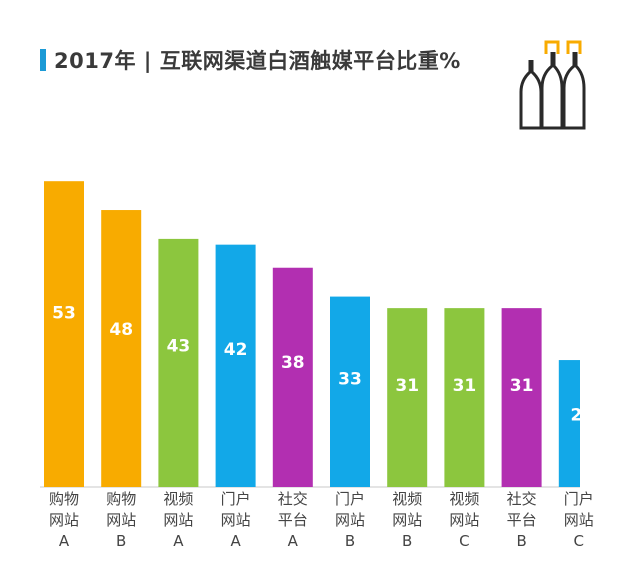 This screenshot has width=640, height=563. What do you see at coordinates (121, 499) in the screenshot?
I see `category-label-2-line-1: 购物` at bounding box center [121, 499].